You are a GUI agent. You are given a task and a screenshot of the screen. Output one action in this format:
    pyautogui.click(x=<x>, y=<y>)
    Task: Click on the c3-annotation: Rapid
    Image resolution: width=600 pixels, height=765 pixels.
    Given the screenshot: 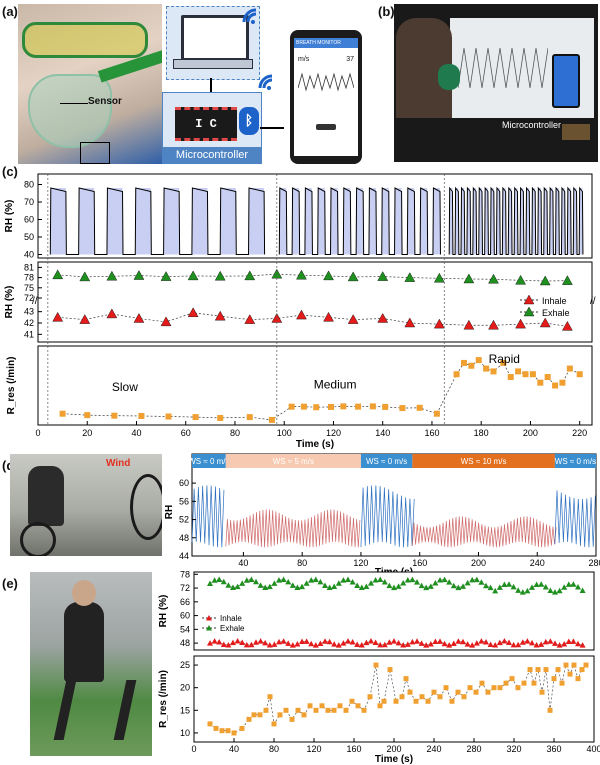 What is the action you would take?
    pyautogui.click(x=504, y=359)
    